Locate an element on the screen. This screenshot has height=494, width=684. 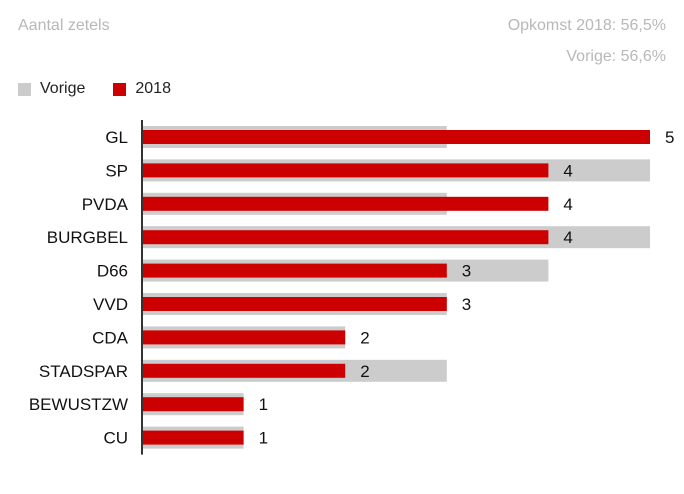
category-label-stadspar: STADSPAR is located at coordinates (83, 371).